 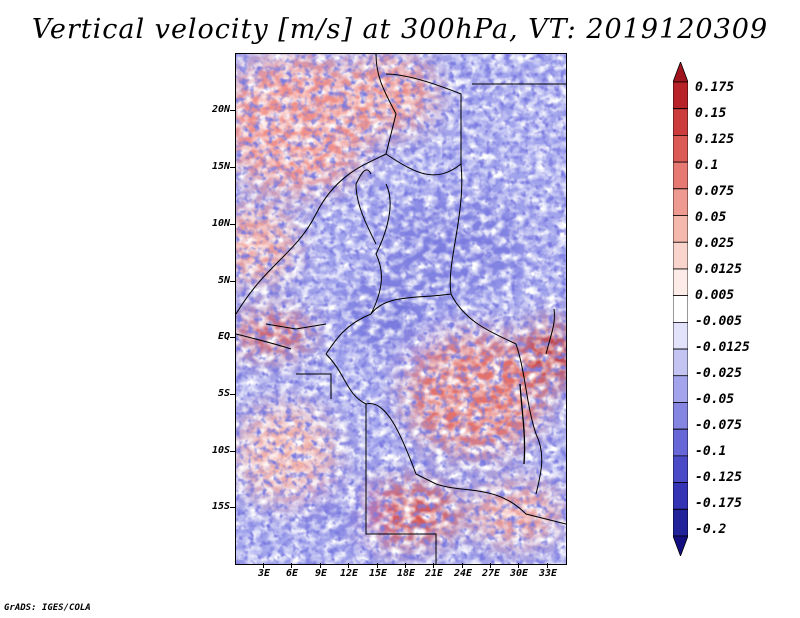 What do you see at coordinates (711, 451) in the screenshot?
I see `colorbar-label: -0.1` at bounding box center [711, 451].